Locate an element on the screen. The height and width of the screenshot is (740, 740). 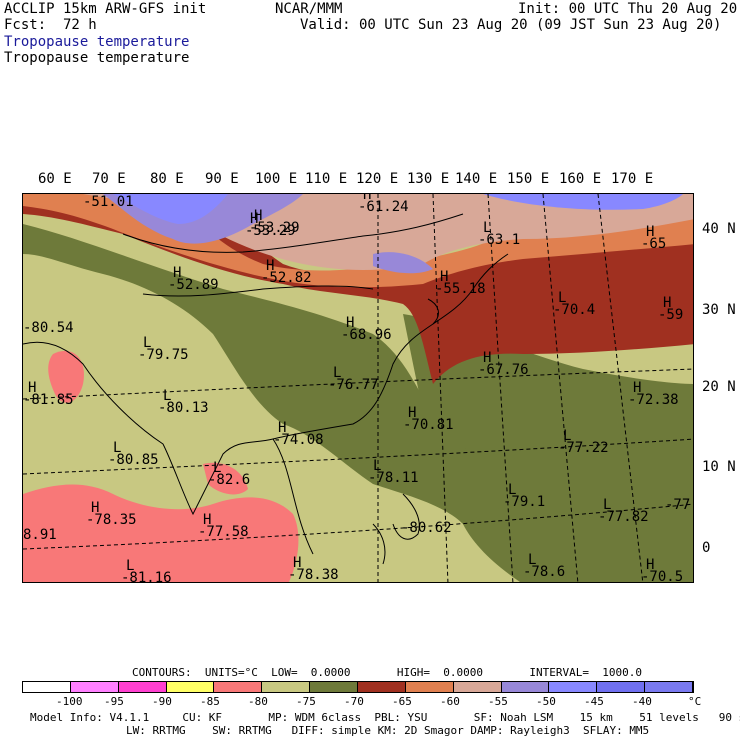
extremum-value: -61.24 is located at coordinates (383, 207).